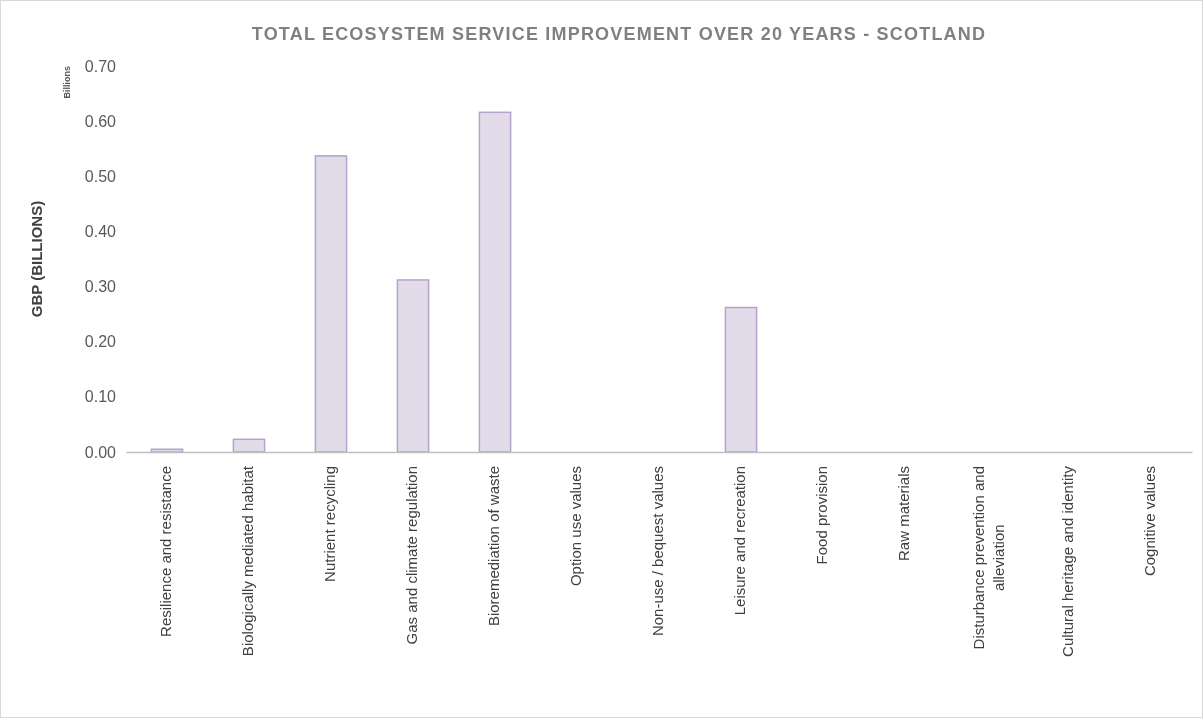  I want to click on y-tick-label: 0.60, so click(100, 121).